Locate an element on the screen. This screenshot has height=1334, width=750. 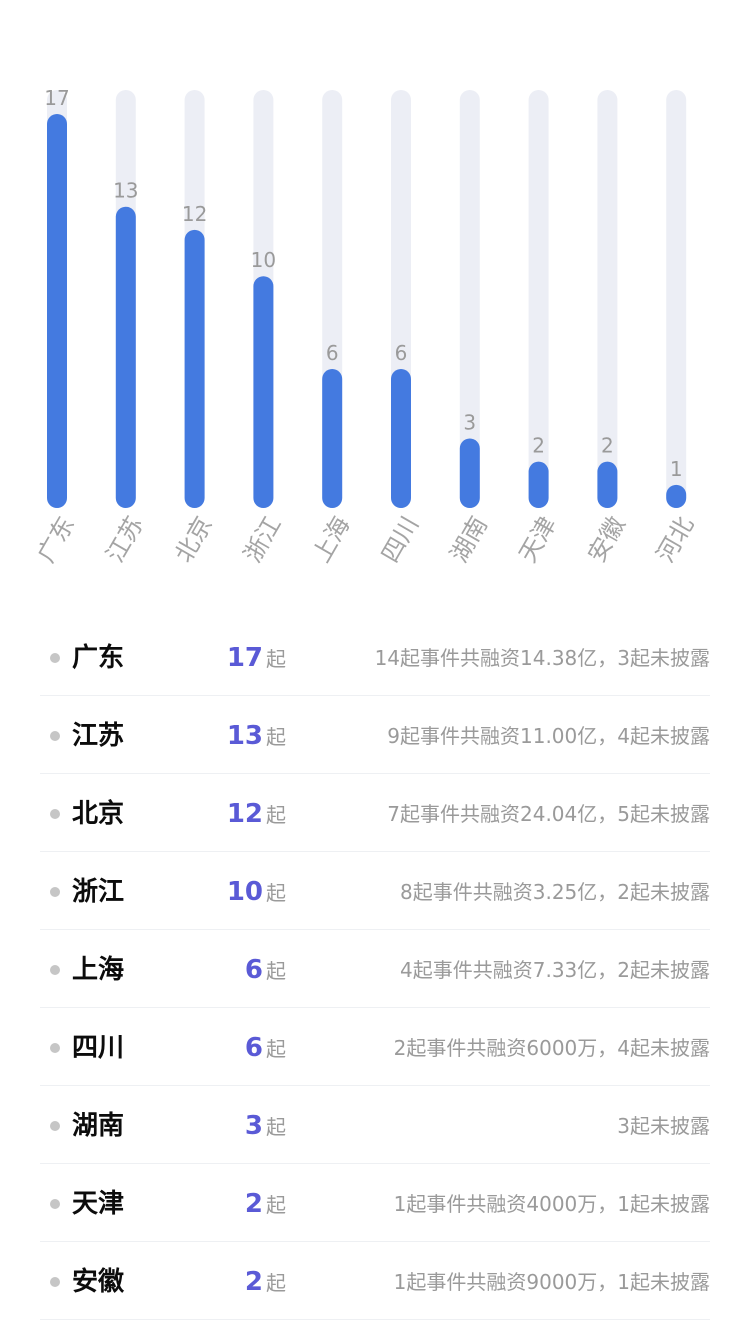
category-label-2: 北京 is located at coordinates (194, 540).